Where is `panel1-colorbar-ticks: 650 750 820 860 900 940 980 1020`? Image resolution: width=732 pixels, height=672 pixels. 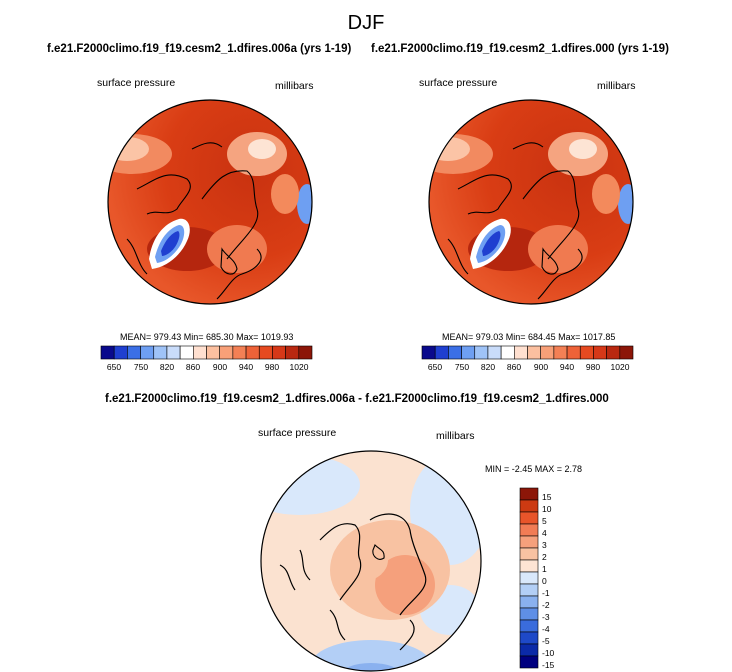
panel1-colorbar-ticks: 650 750 820 860 900 940 980 1020 is located at coordinates (206, 368).